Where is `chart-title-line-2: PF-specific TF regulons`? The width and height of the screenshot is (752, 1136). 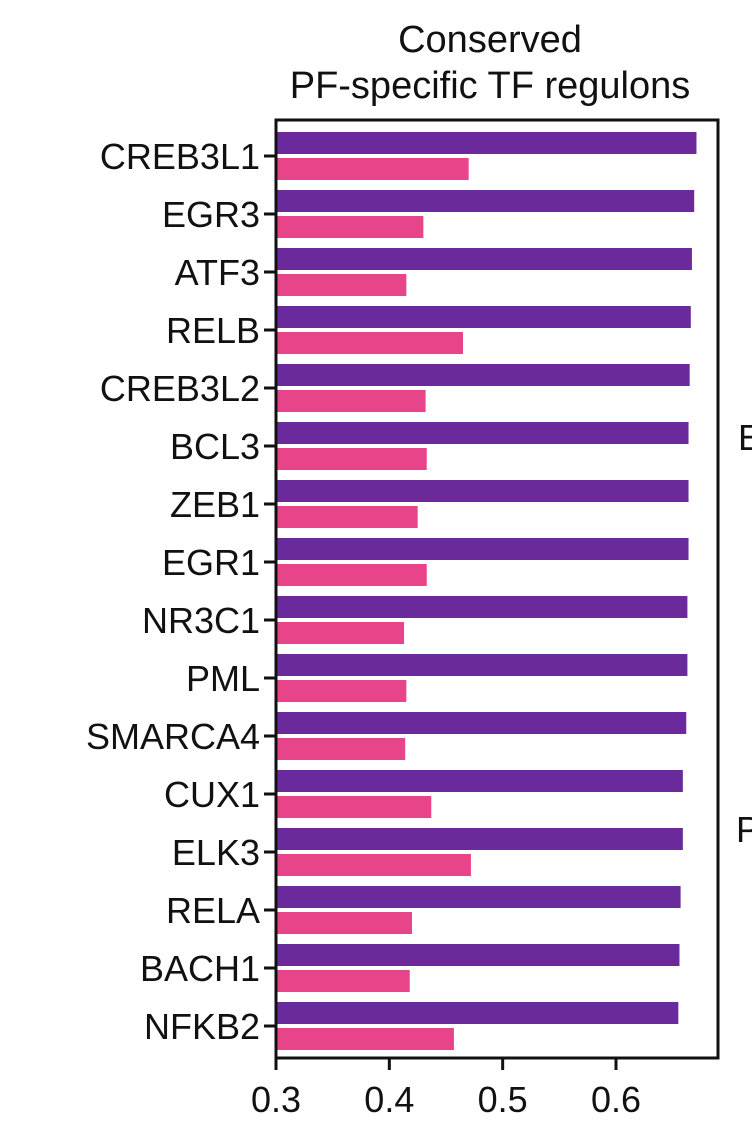
chart-title-line-2: PF-specific TF regulons is located at coordinates (490, 86).